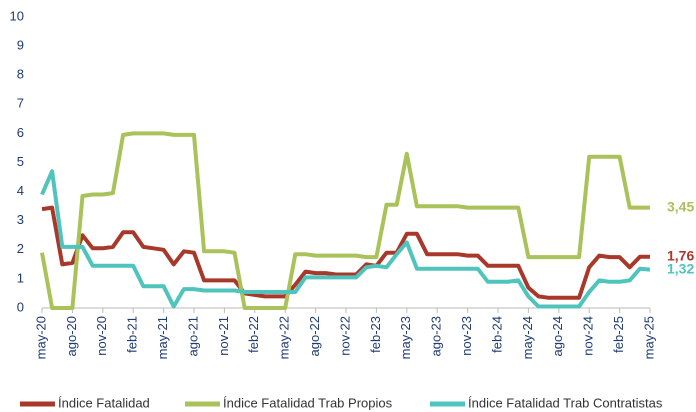 Image resolution: width=696 pixels, height=412 pixels. What do you see at coordinates (40, 337) in the screenshot?
I see `x-tick-label: may-20` at bounding box center [40, 337].